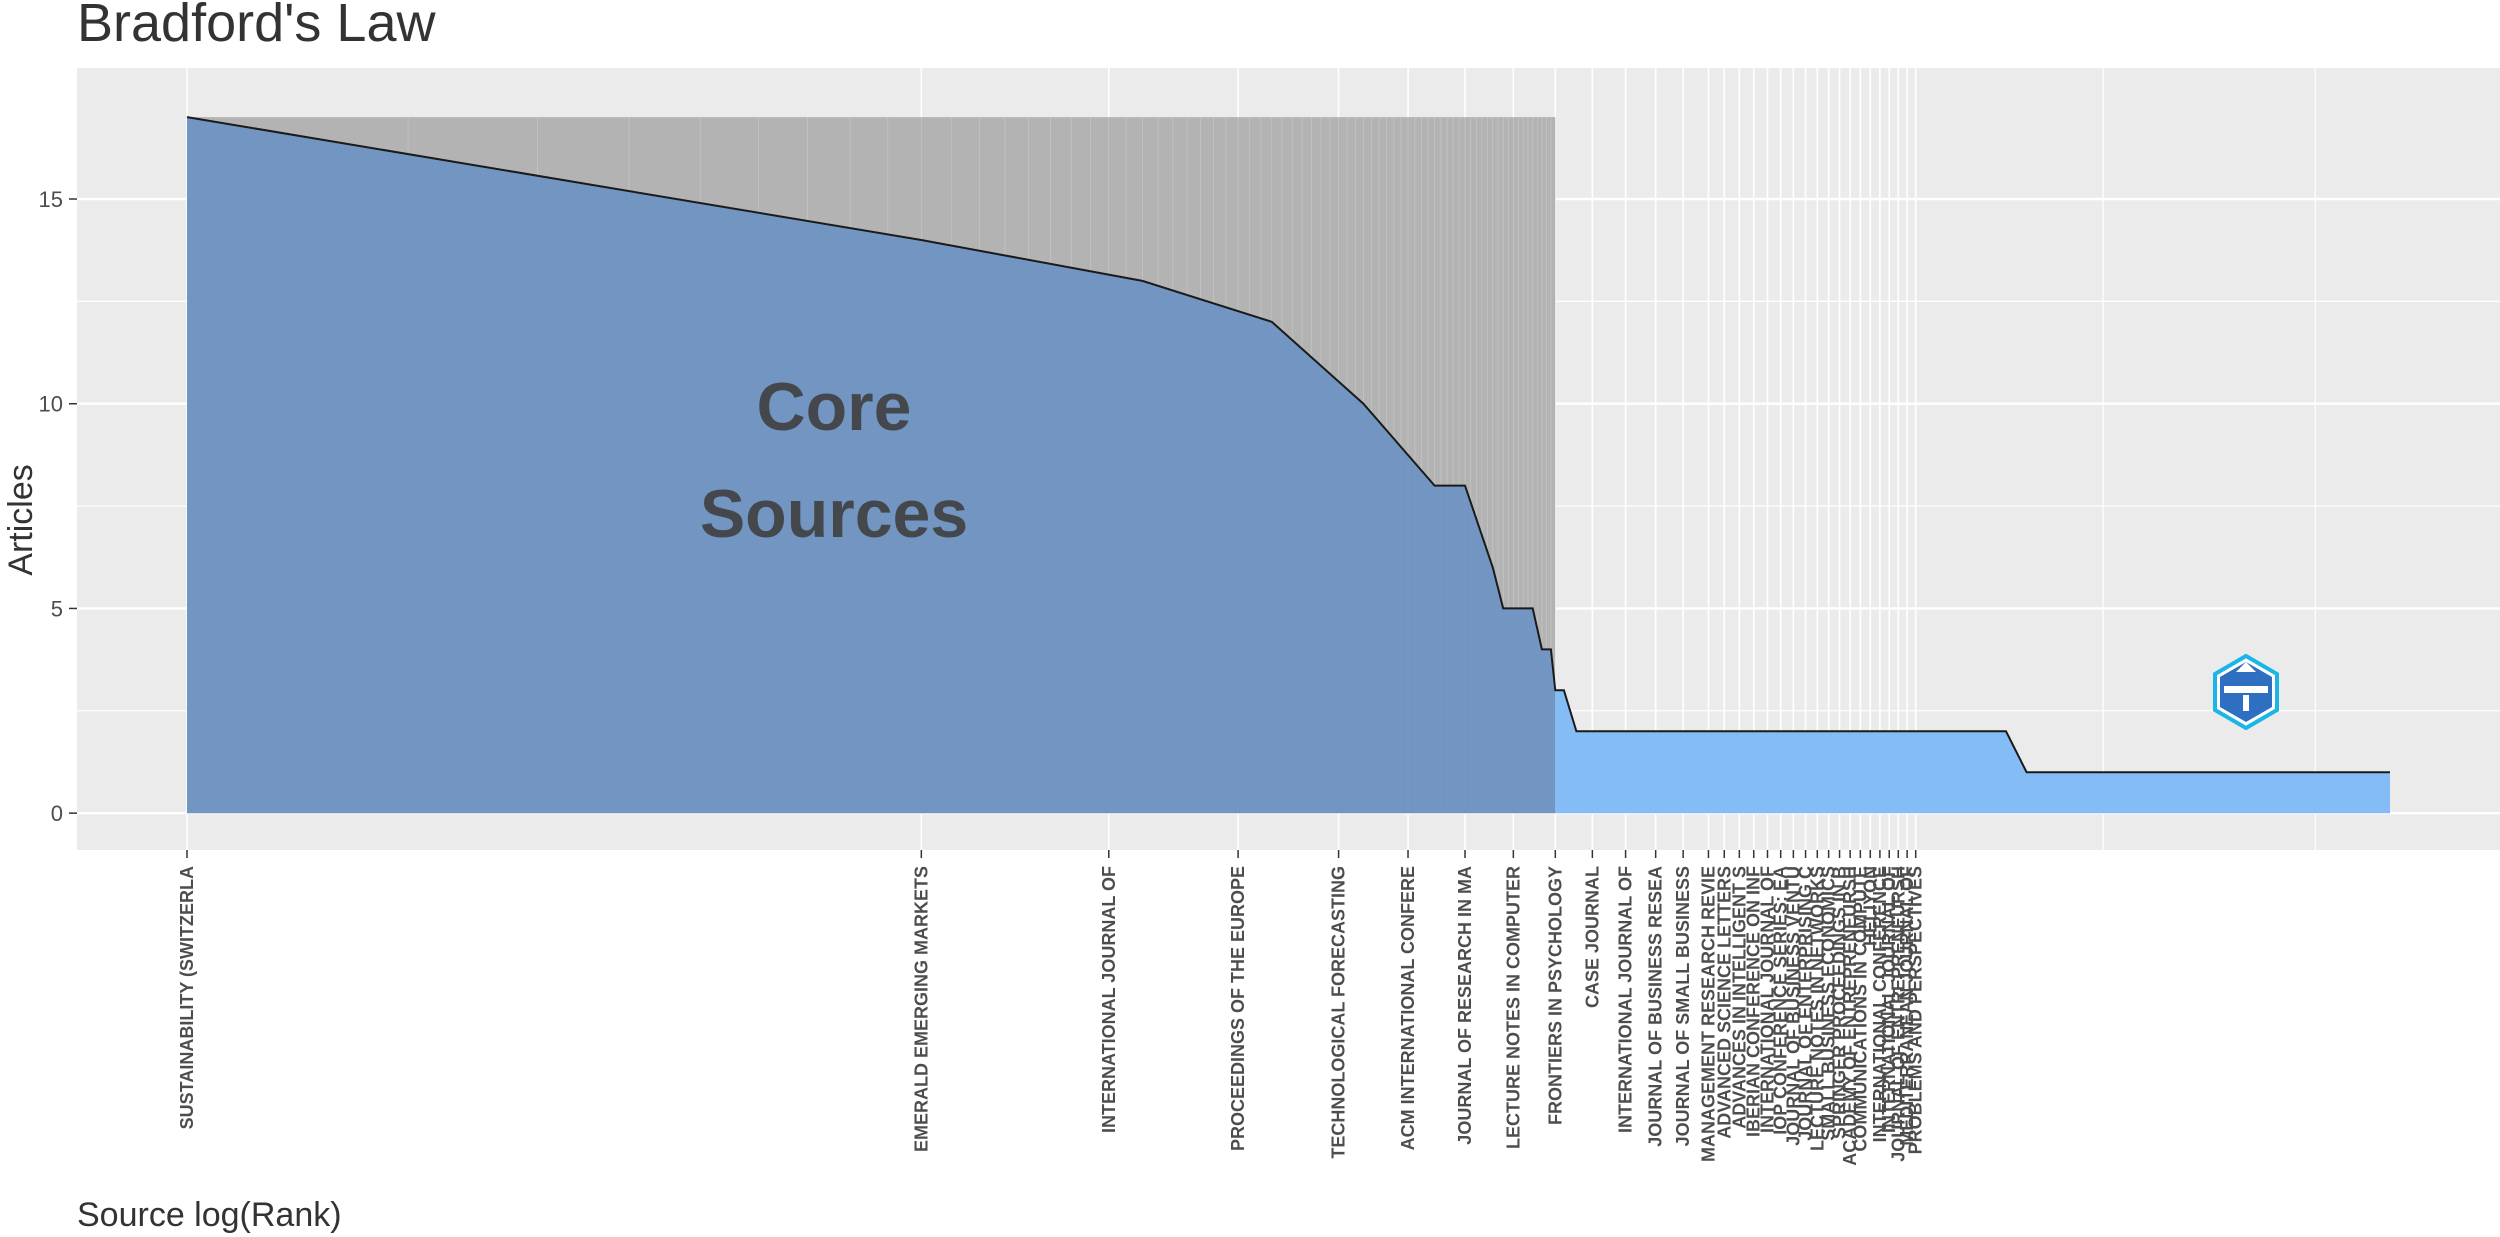  I want to click on y-tick-label: 10, so click(51, 404).